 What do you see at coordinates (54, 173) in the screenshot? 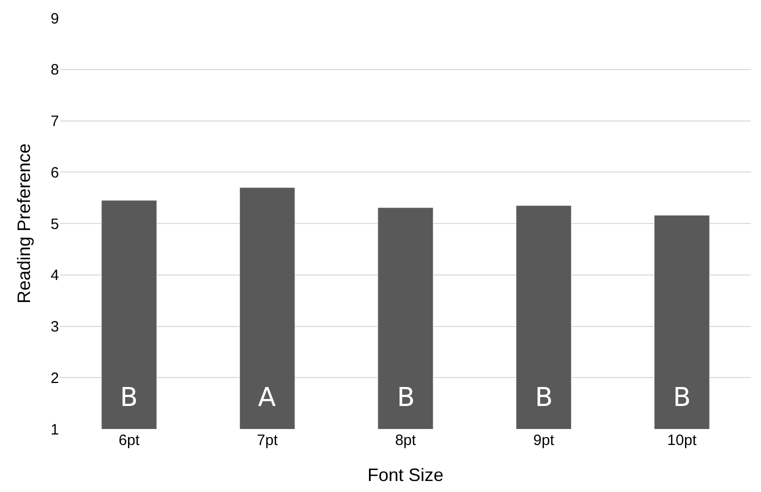
I see `y-tick-label: 6` at bounding box center [54, 173].